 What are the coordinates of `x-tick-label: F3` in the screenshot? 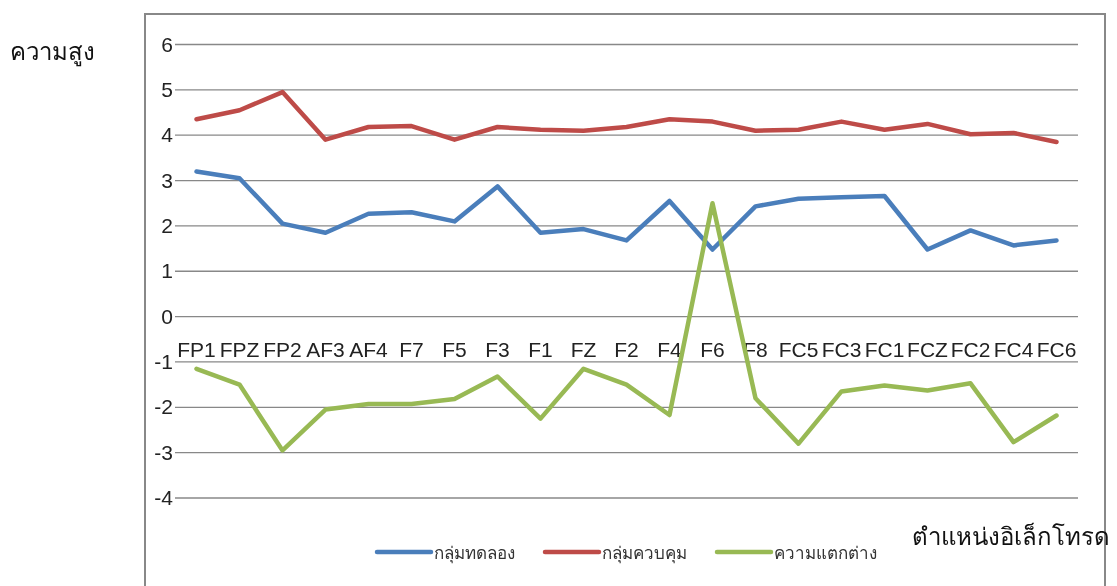 It's located at (497, 349).